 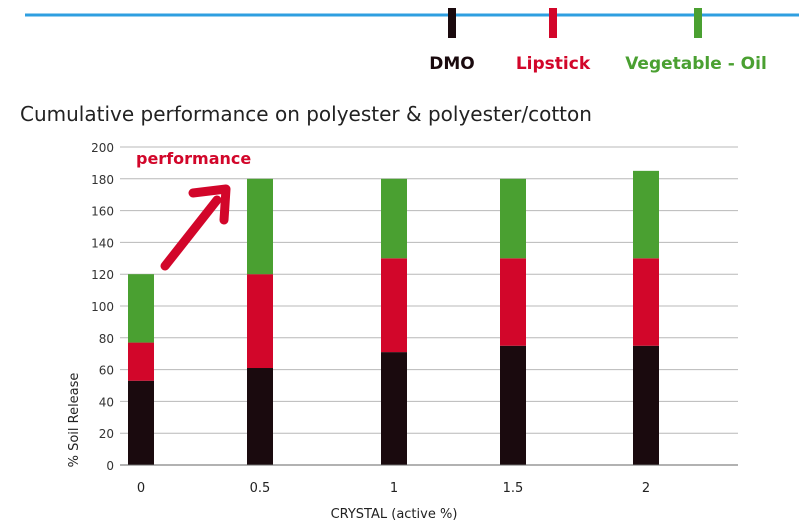 I want to click on x-tick-labels: 0 0.5 1 1.5 2, so click(x=393, y=488).